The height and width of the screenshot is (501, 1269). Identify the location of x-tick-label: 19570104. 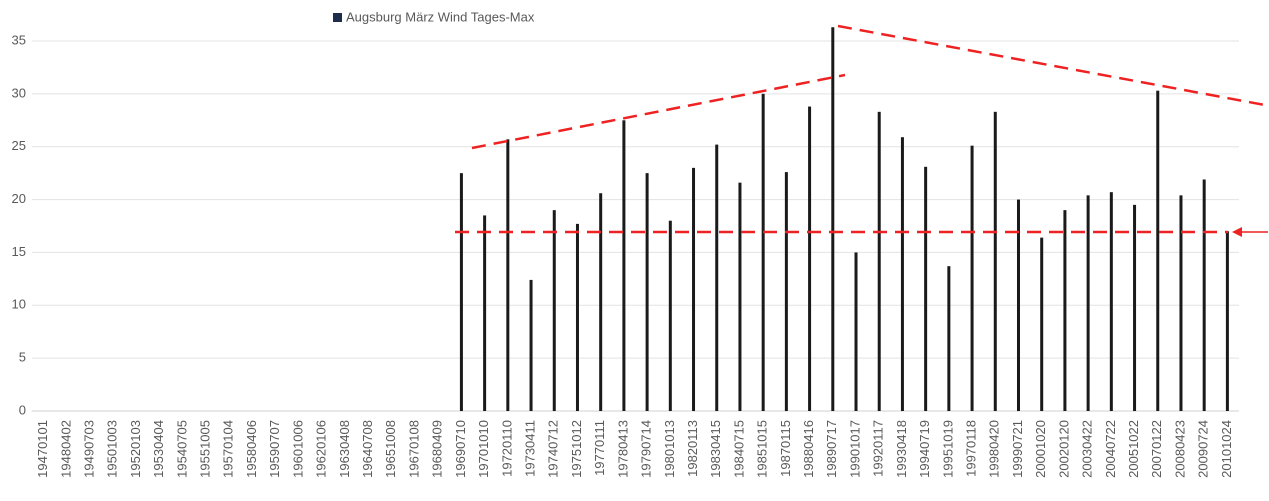
(228, 449).